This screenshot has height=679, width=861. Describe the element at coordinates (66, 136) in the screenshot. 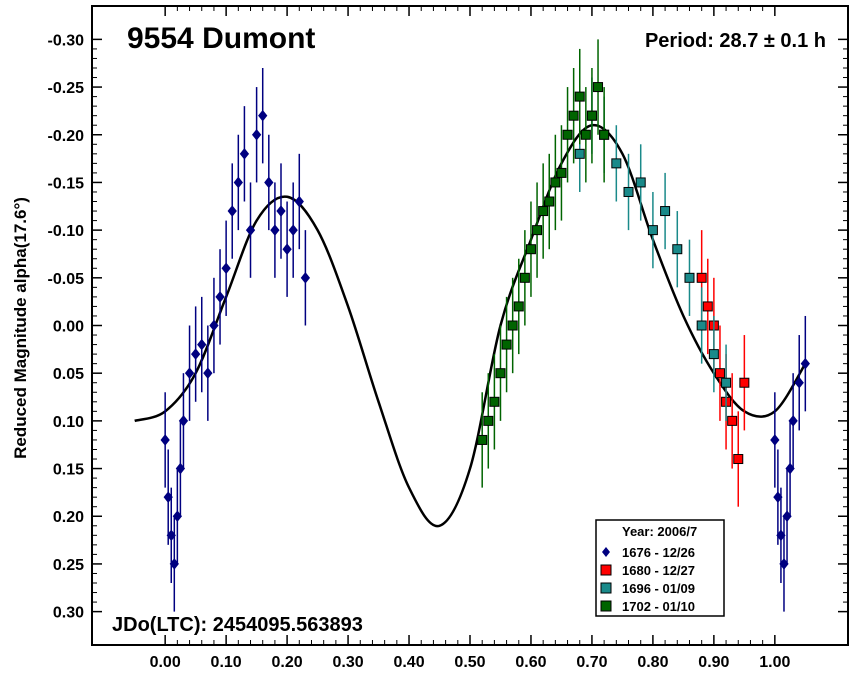

I see `y-tick-label: -0.20` at that location.